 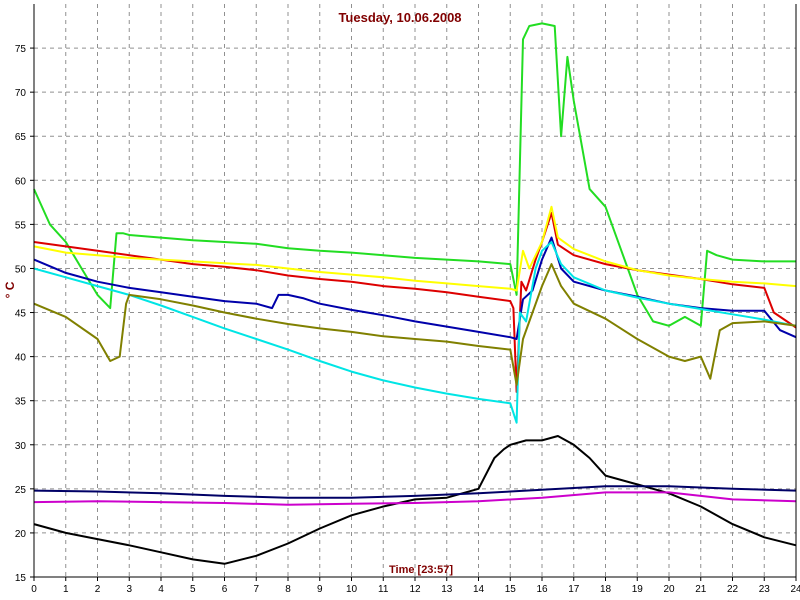 I want to click on x-tick-label: 14, so click(x=479, y=589).